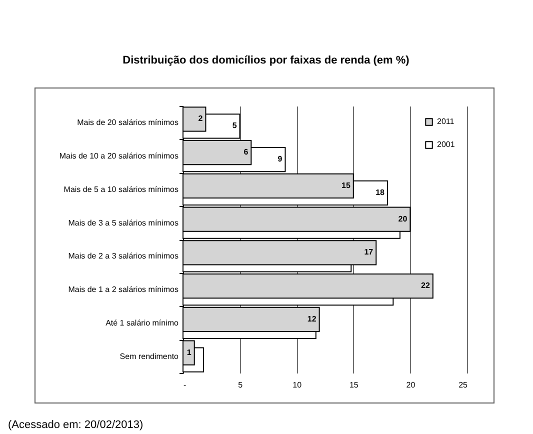 This screenshot has height=434, width=533. I want to click on text: (Acessado em: 20/02/2013), so click(76, 425).